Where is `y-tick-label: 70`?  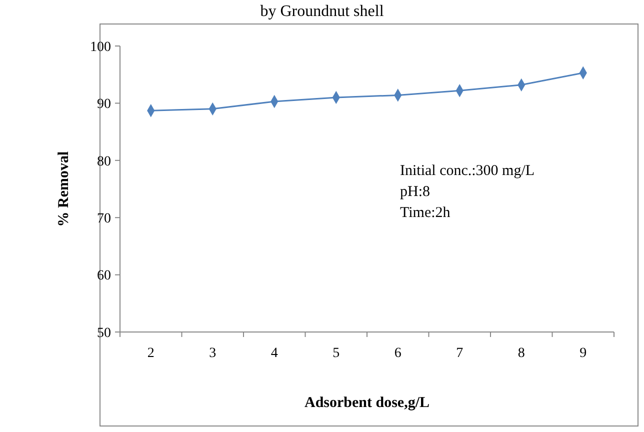
y-tick-label: 70 is located at coordinates (104, 219).